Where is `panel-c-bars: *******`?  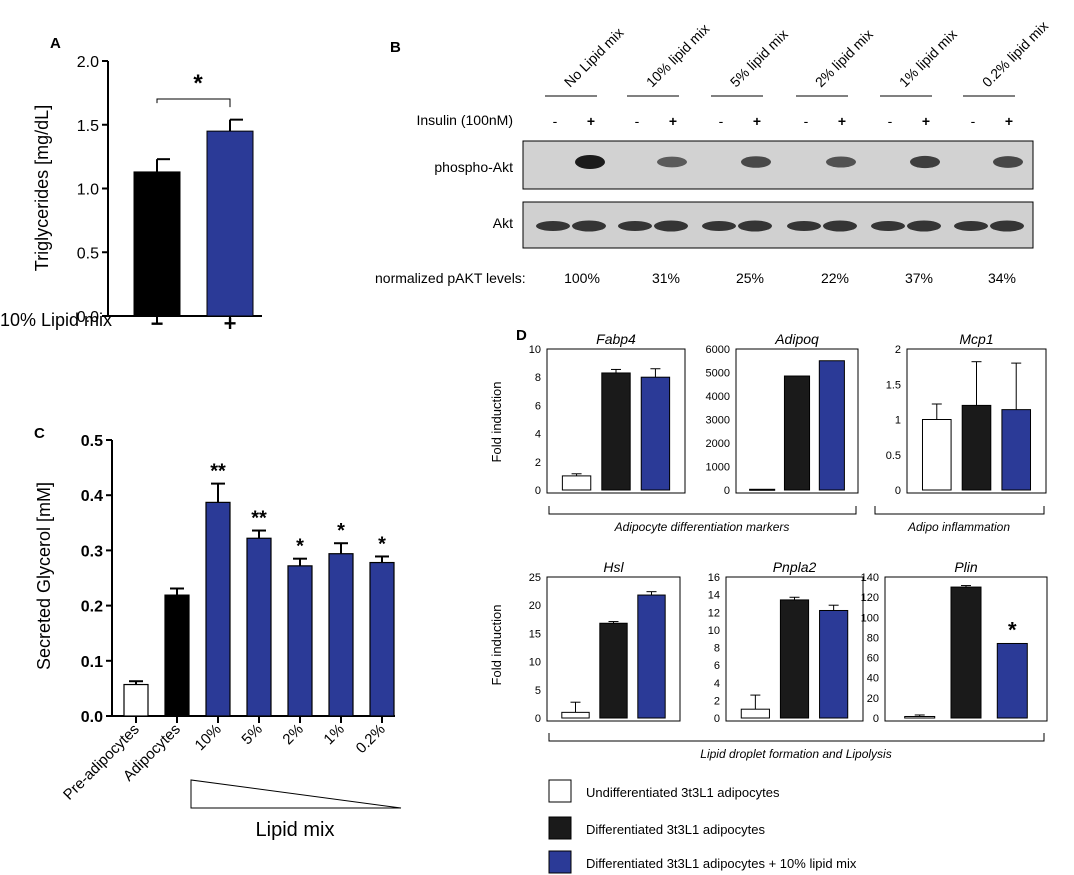 panel-c-bars: ******* is located at coordinates (259, 589).